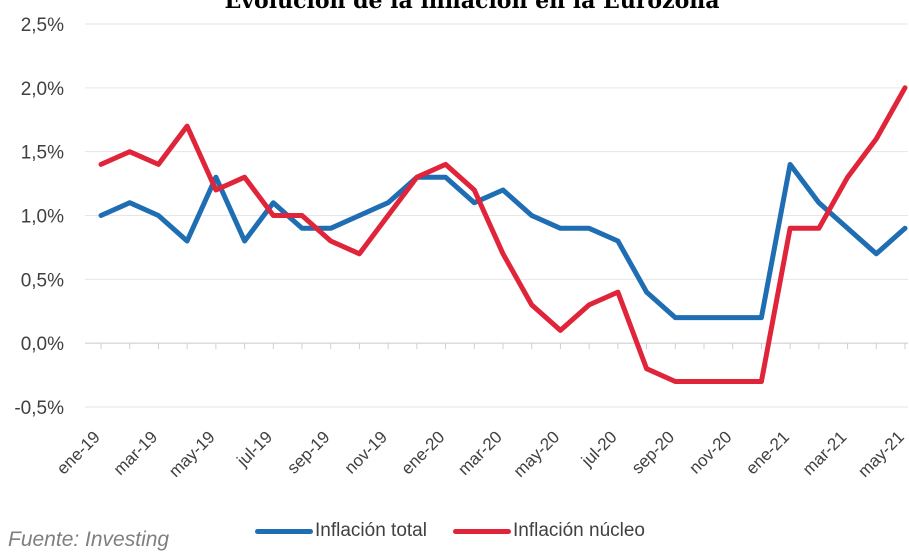  What do you see at coordinates (825, 453) in the screenshot?
I see `x-tick-label: mar-21` at bounding box center [825, 453].